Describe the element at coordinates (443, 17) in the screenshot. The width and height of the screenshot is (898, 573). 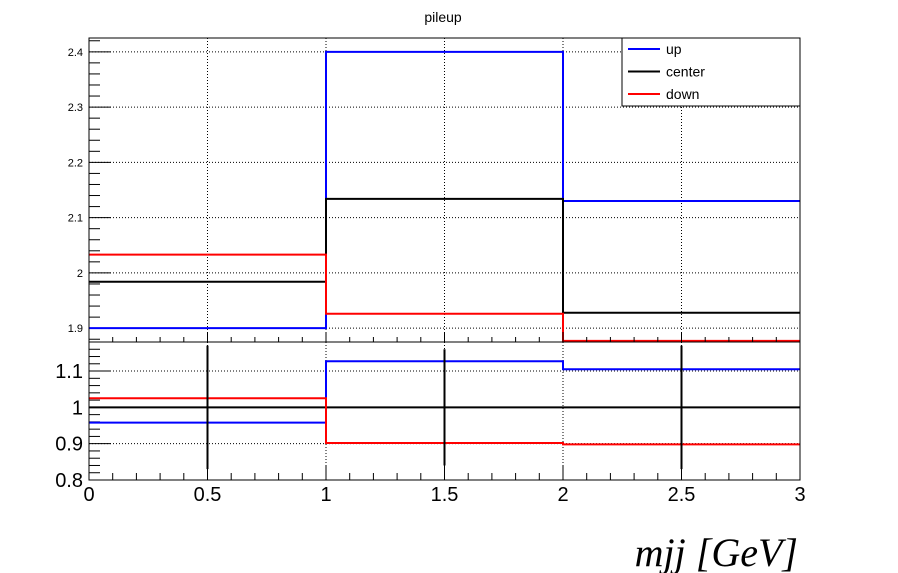
I see `chart-title: pileup` at that location.